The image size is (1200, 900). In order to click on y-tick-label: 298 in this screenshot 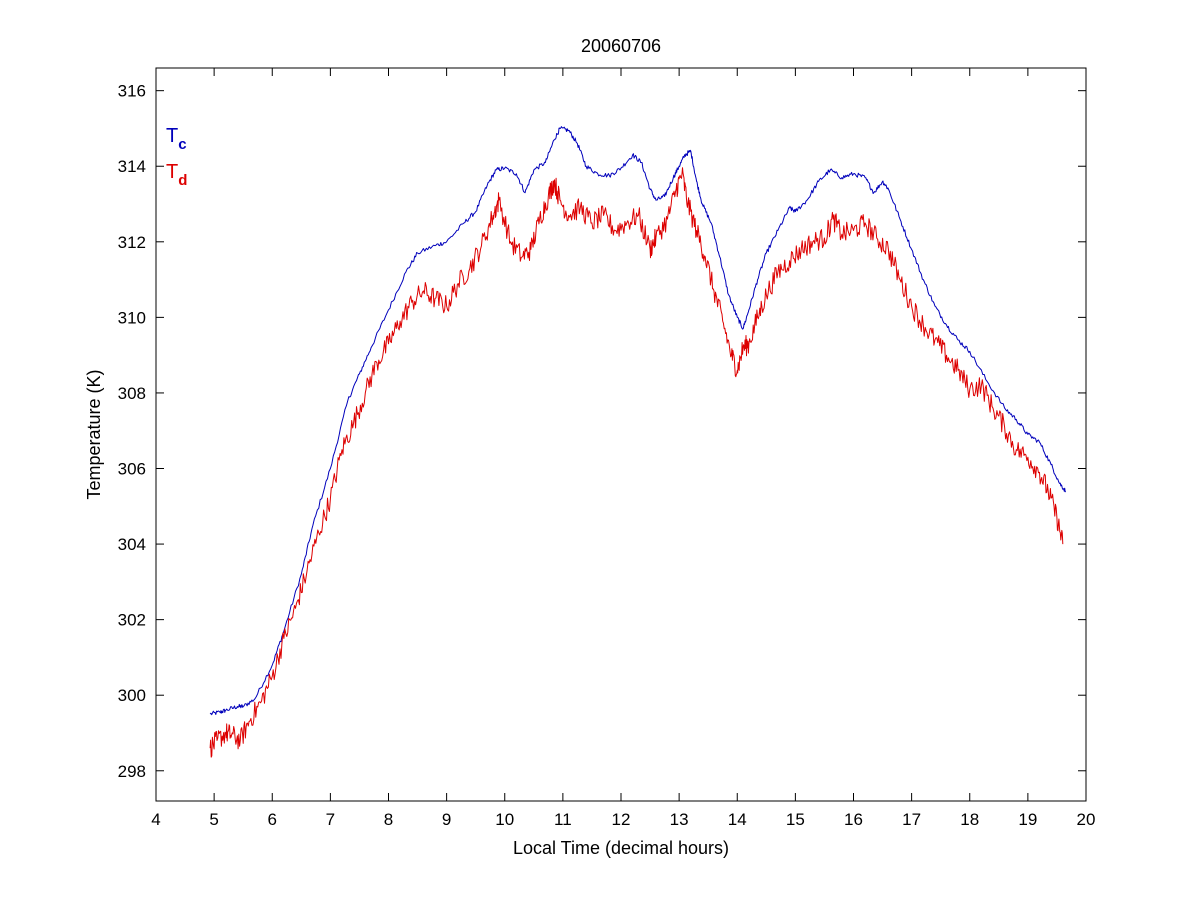, I will do `click(132, 771)`.